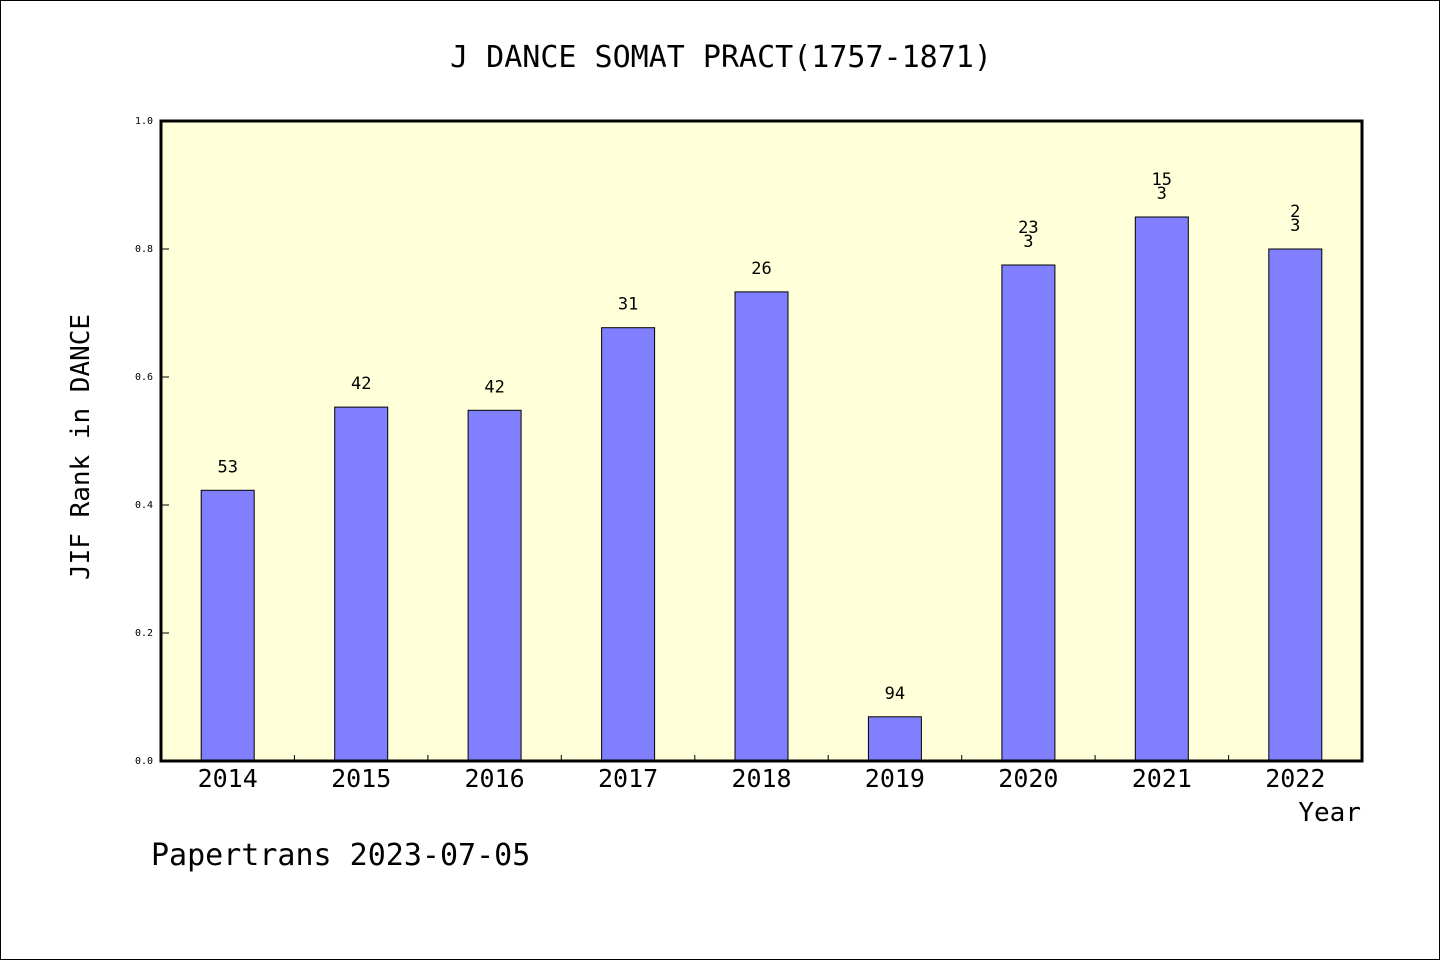 The image size is (1440, 966). I want to click on bar-2016, so click(494, 585).